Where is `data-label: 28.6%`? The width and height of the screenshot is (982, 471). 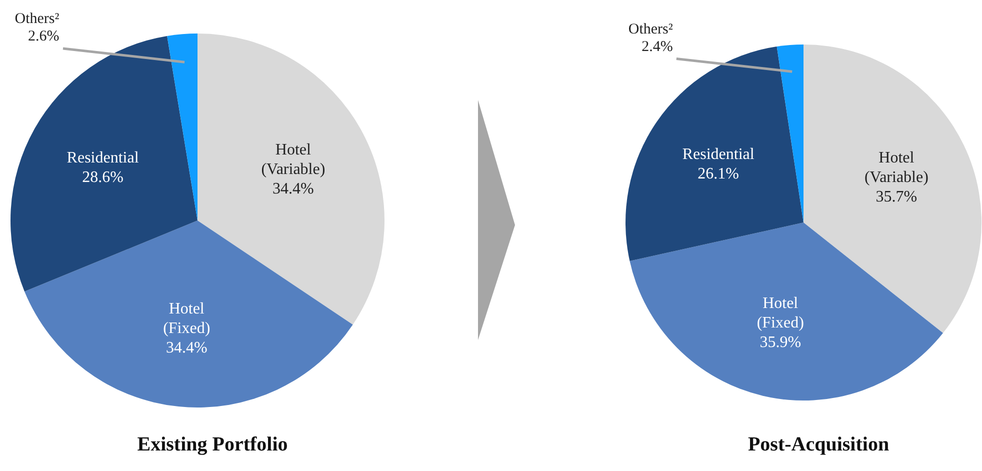
data-label: 28.6% is located at coordinates (103, 177).